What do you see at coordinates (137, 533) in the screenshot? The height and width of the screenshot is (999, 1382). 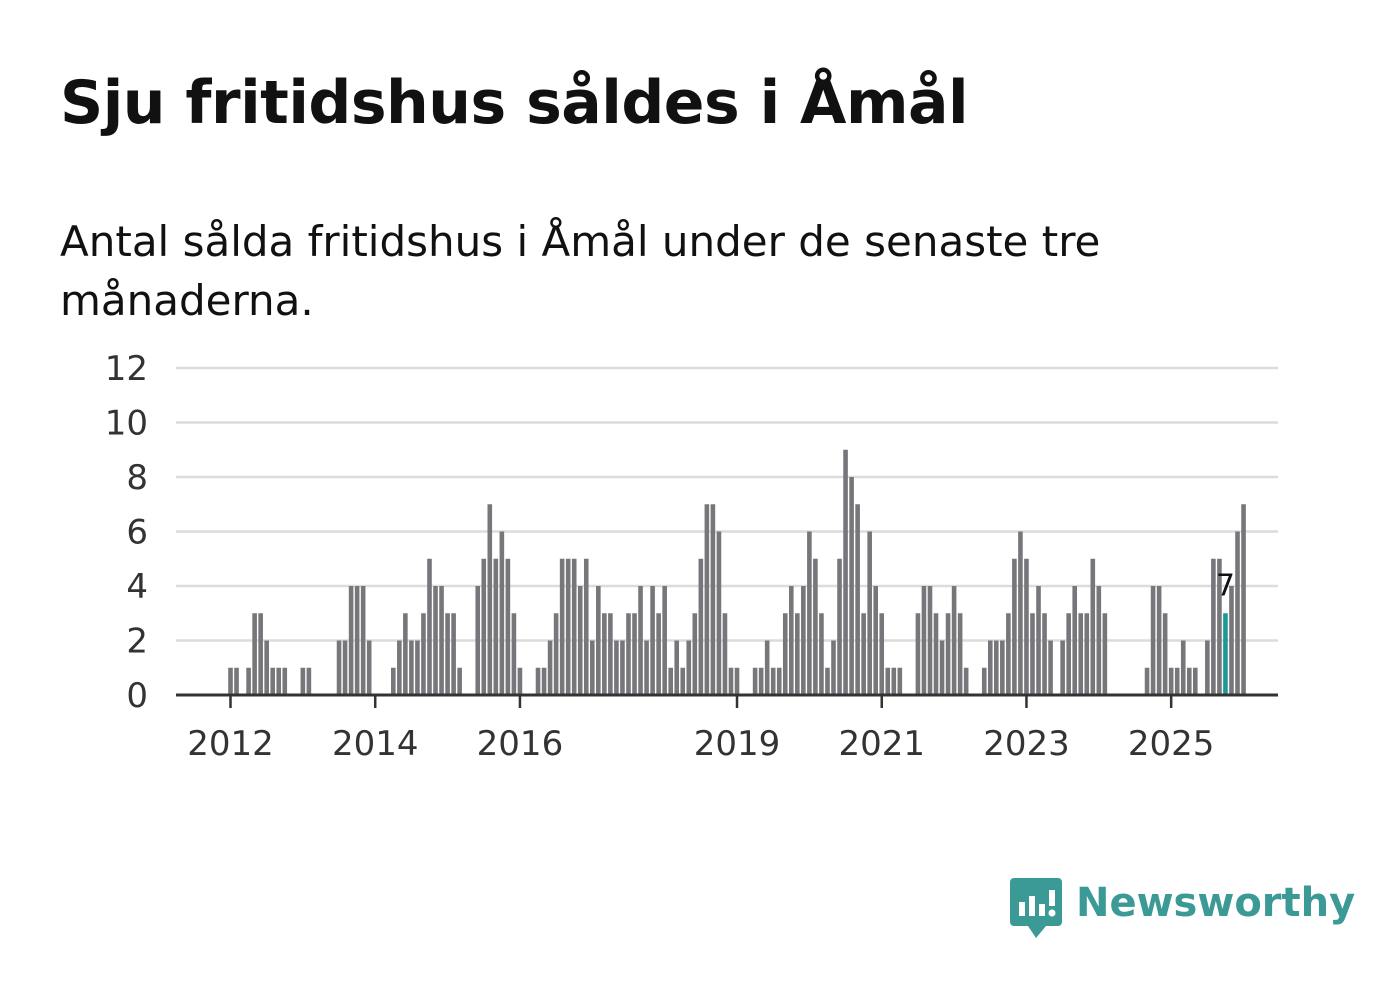 I see `y-tick-label: 6` at bounding box center [137, 533].